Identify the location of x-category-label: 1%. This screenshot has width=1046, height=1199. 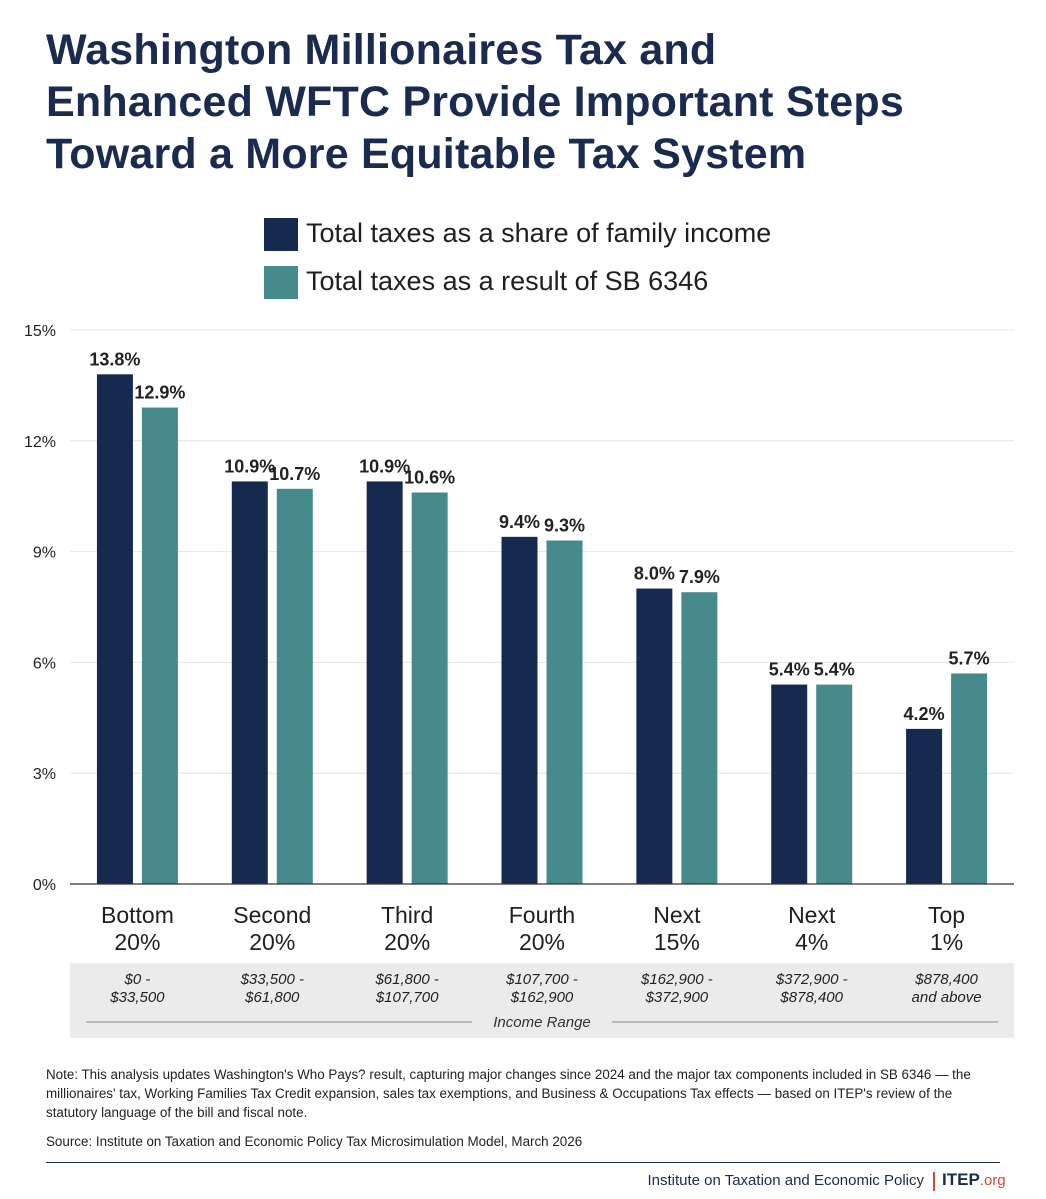
(946, 942).